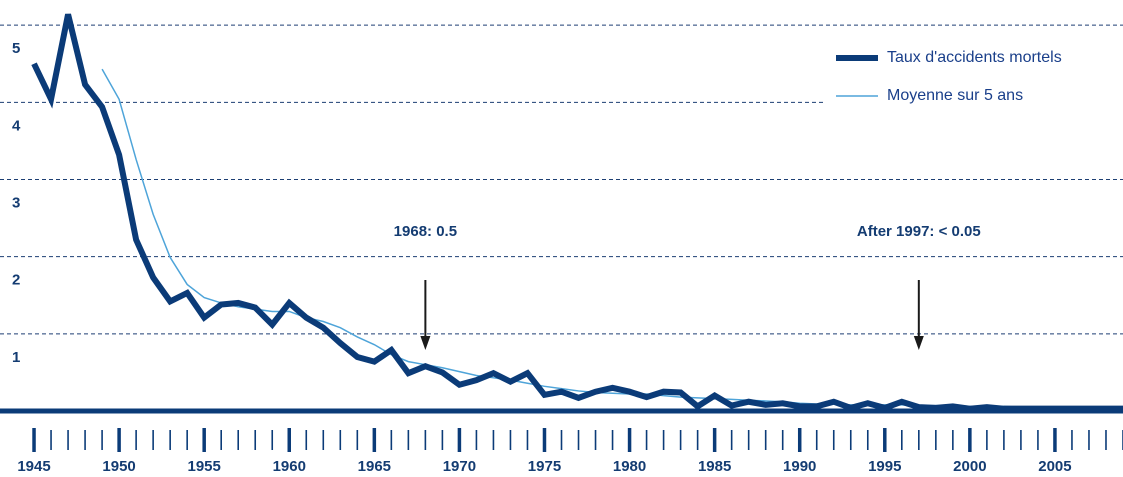  What do you see at coordinates (974, 77) in the screenshot?
I see `legend-box` at bounding box center [974, 77].